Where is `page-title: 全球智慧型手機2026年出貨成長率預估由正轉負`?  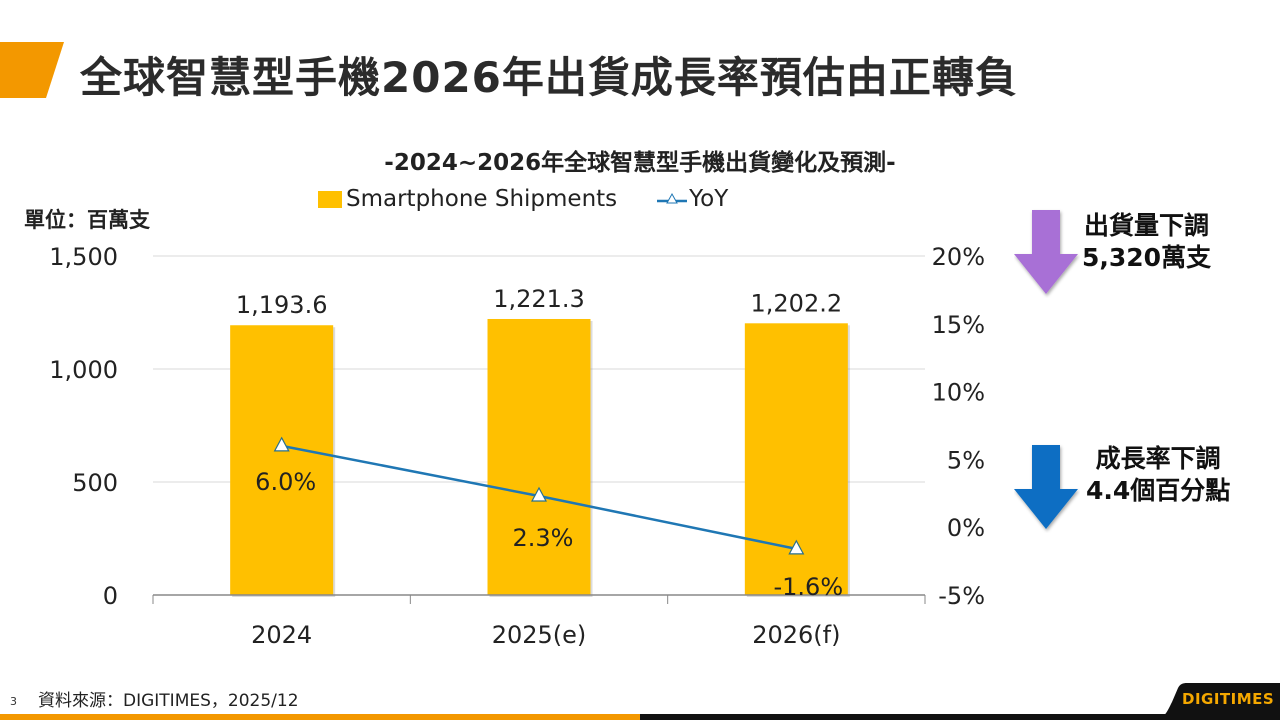 page-title: 全球智慧型手機2026年出貨成長率預估由正轉負 is located at coordinates (549, 77).